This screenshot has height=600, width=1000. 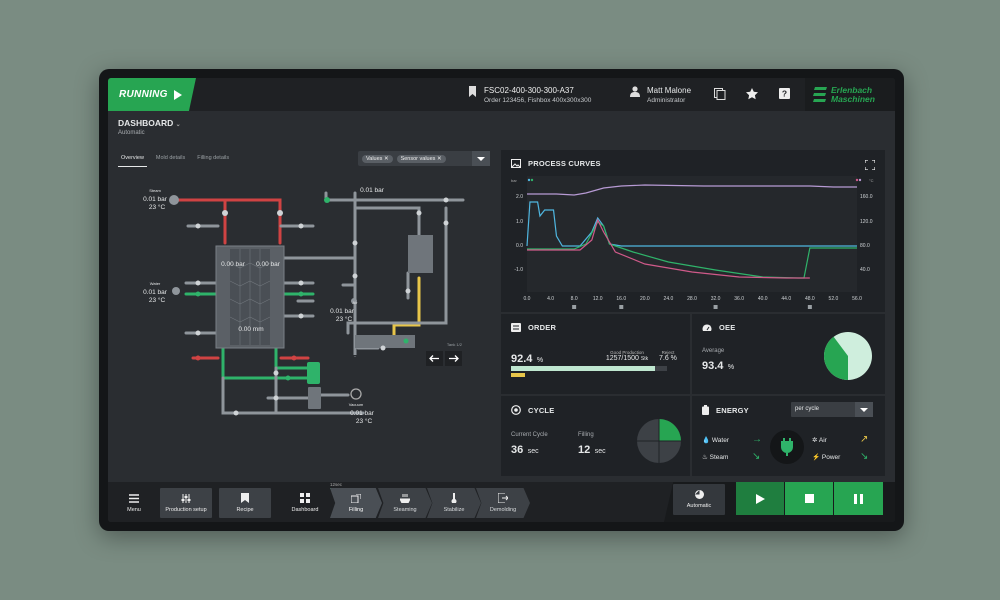 I want to click on thermometer-icon, so click(x=454, y=498).